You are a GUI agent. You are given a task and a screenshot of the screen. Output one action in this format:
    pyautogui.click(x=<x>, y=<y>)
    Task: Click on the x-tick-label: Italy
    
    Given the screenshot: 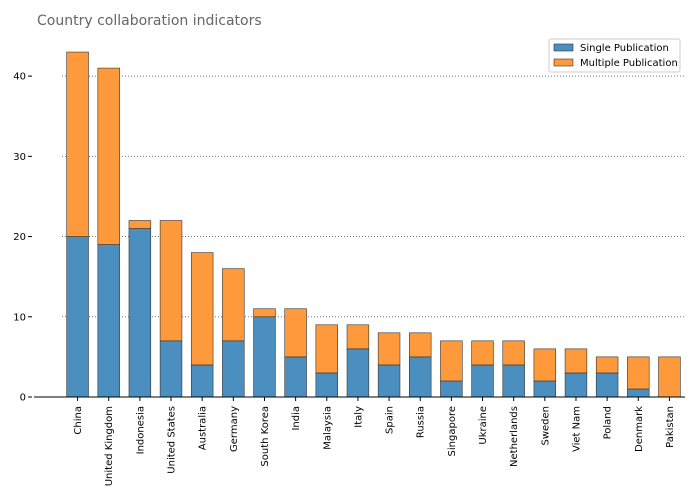 What is the action you would take?
    pyautogui.click(x=358, y=417)
    